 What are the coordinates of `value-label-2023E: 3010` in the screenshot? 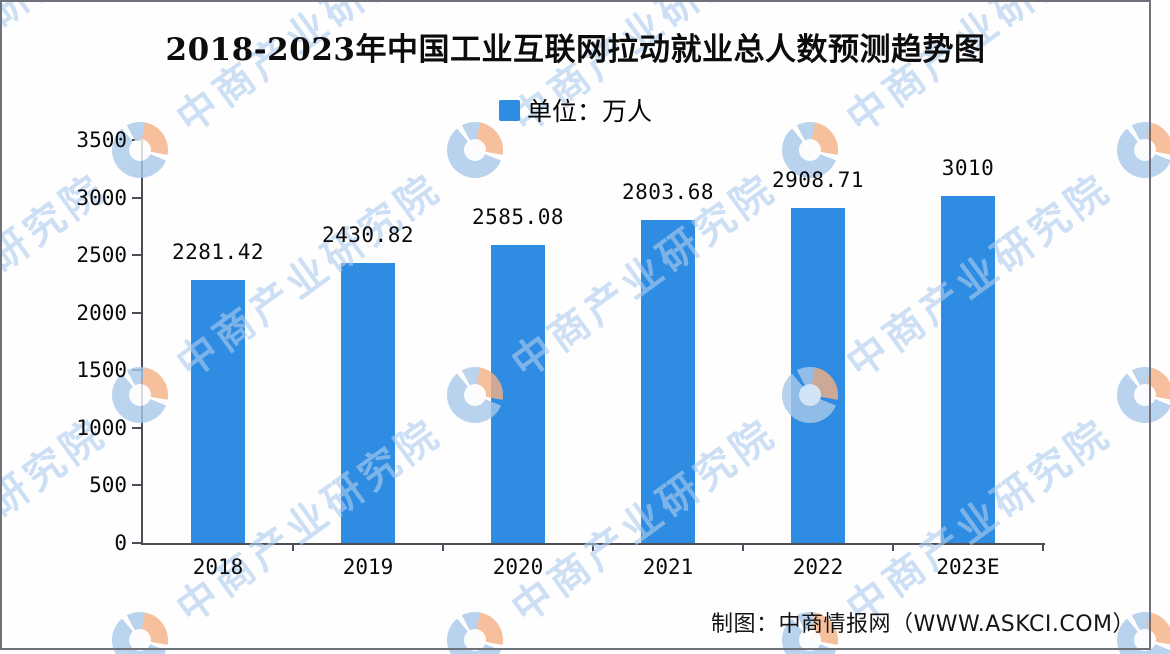 It's located at (968, 168).